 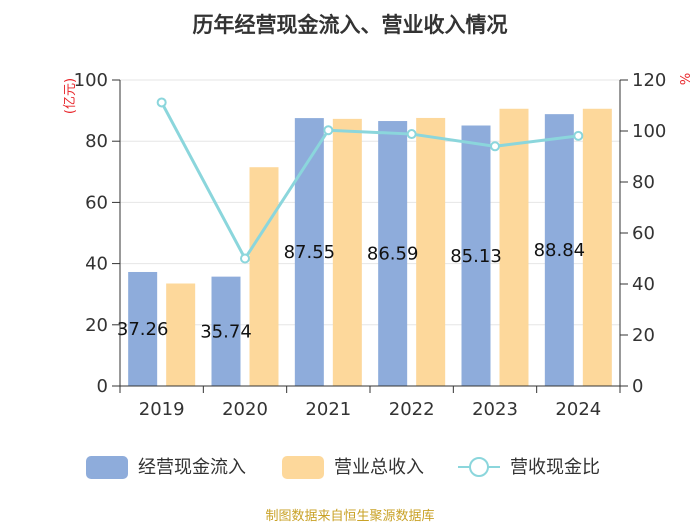 I want to click on legend-label: 经营现金流入, so click(x=192, y=467).